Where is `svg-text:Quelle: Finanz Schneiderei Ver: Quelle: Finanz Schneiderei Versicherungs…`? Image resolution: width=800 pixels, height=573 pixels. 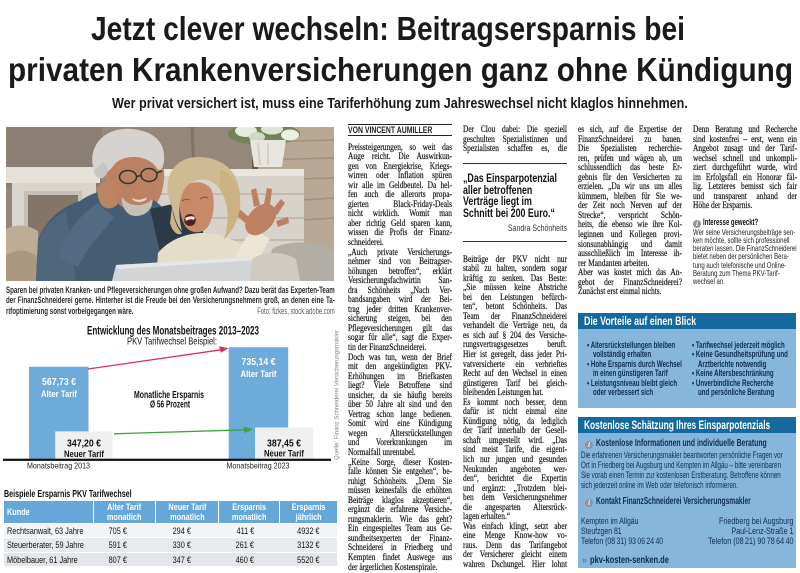
svg-text:Quelle: Finanz Schneiderei Ver: Quelle: Finanz Schneiderei Versicherungs… is located at coordinates (337, 394).